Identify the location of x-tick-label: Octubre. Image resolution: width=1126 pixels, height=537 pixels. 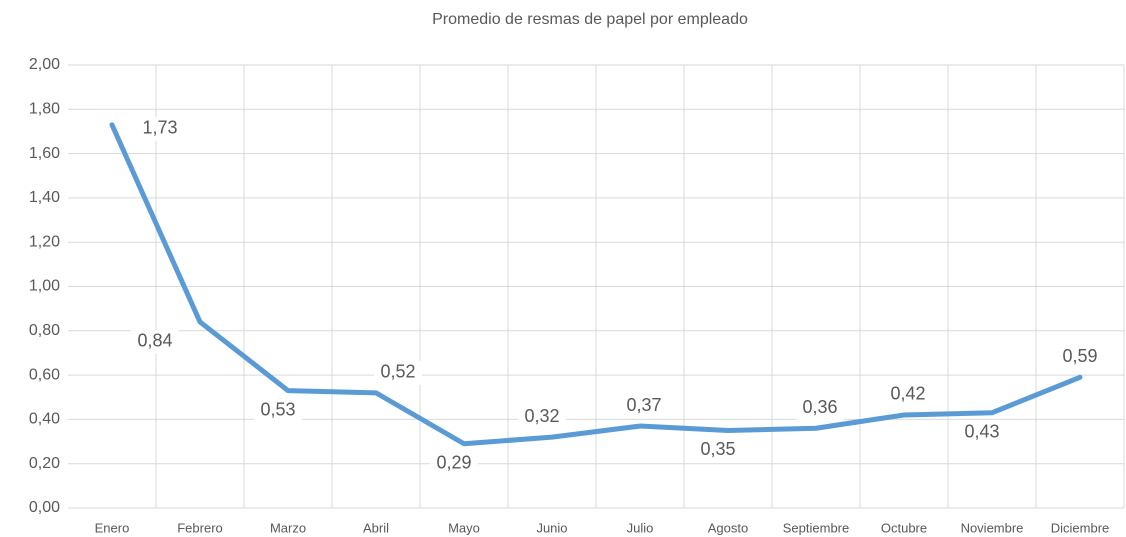
(904, 527).